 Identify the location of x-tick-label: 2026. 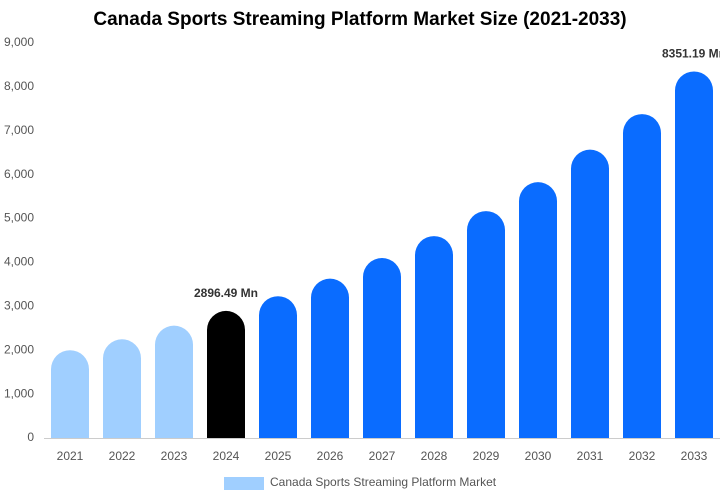
(330, 456).